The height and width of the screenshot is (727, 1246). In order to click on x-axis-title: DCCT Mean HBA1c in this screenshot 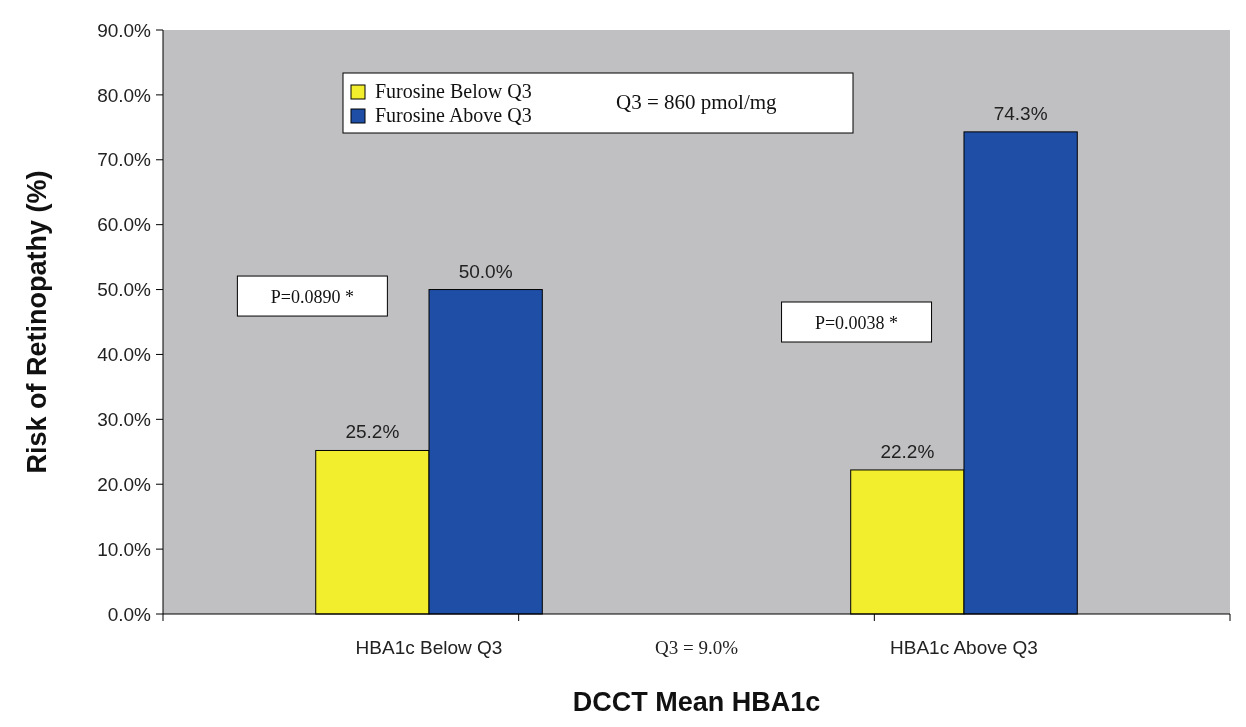, I will do `click(696, 702)`.